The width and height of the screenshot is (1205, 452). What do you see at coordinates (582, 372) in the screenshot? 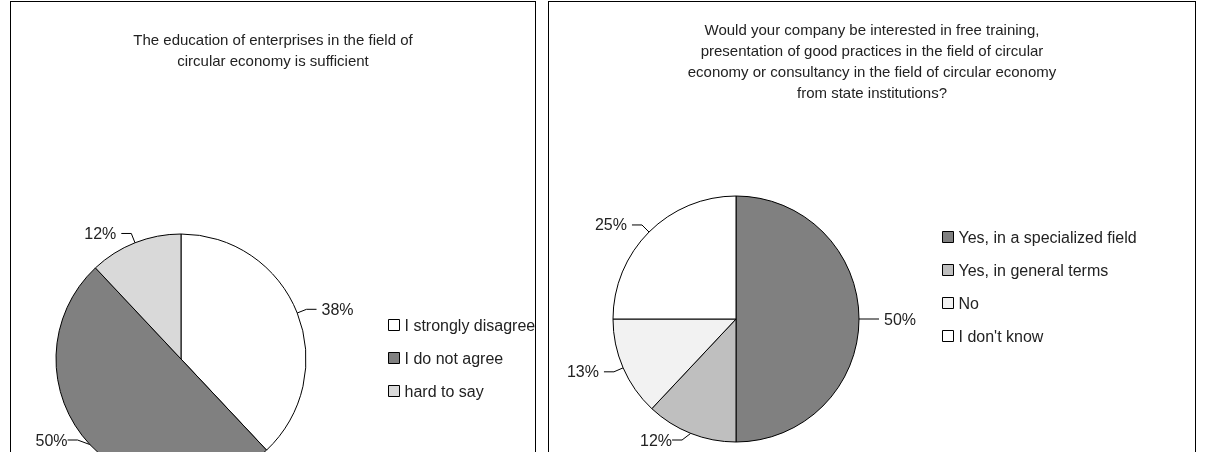
I see `data-label: 13%` at bounding box center [582, 372].